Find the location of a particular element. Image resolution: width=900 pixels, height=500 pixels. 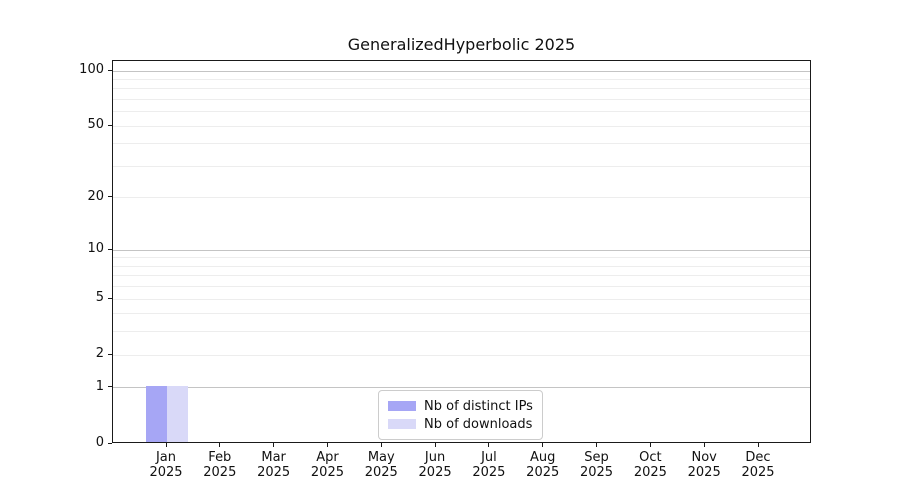

legend-label-distinct-ips: Nb of distinct IPs is located at coordinates (478, 406).